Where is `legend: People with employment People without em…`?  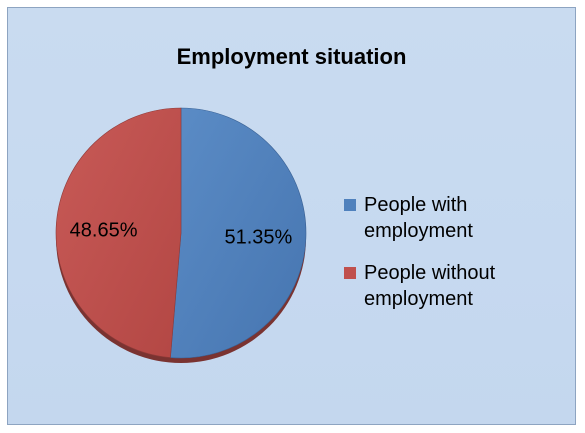
legend: People with employment People without em… is located at coordinates (455, 260).